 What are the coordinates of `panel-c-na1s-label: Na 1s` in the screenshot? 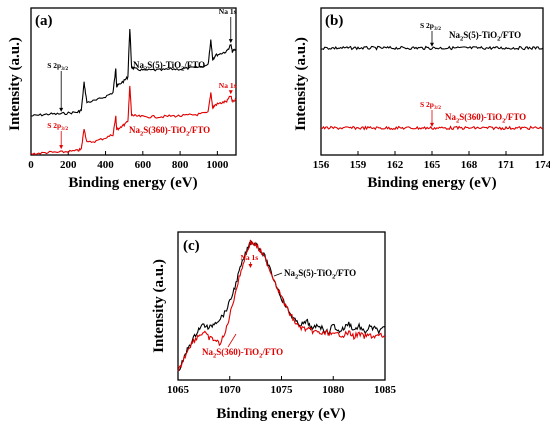 It's located at (249, 257).